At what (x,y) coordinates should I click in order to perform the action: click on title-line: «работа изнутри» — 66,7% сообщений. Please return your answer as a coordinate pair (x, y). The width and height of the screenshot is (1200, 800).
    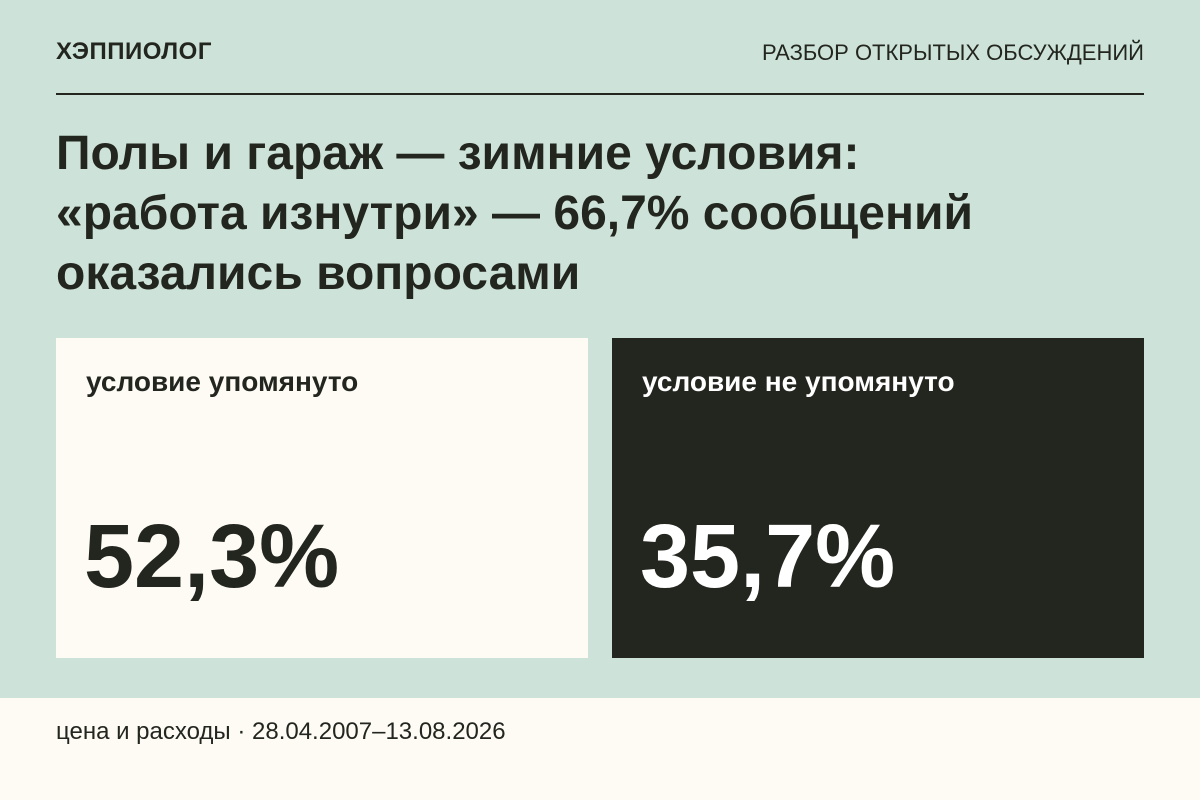
    Looking at the image, I should click on (514, 213).